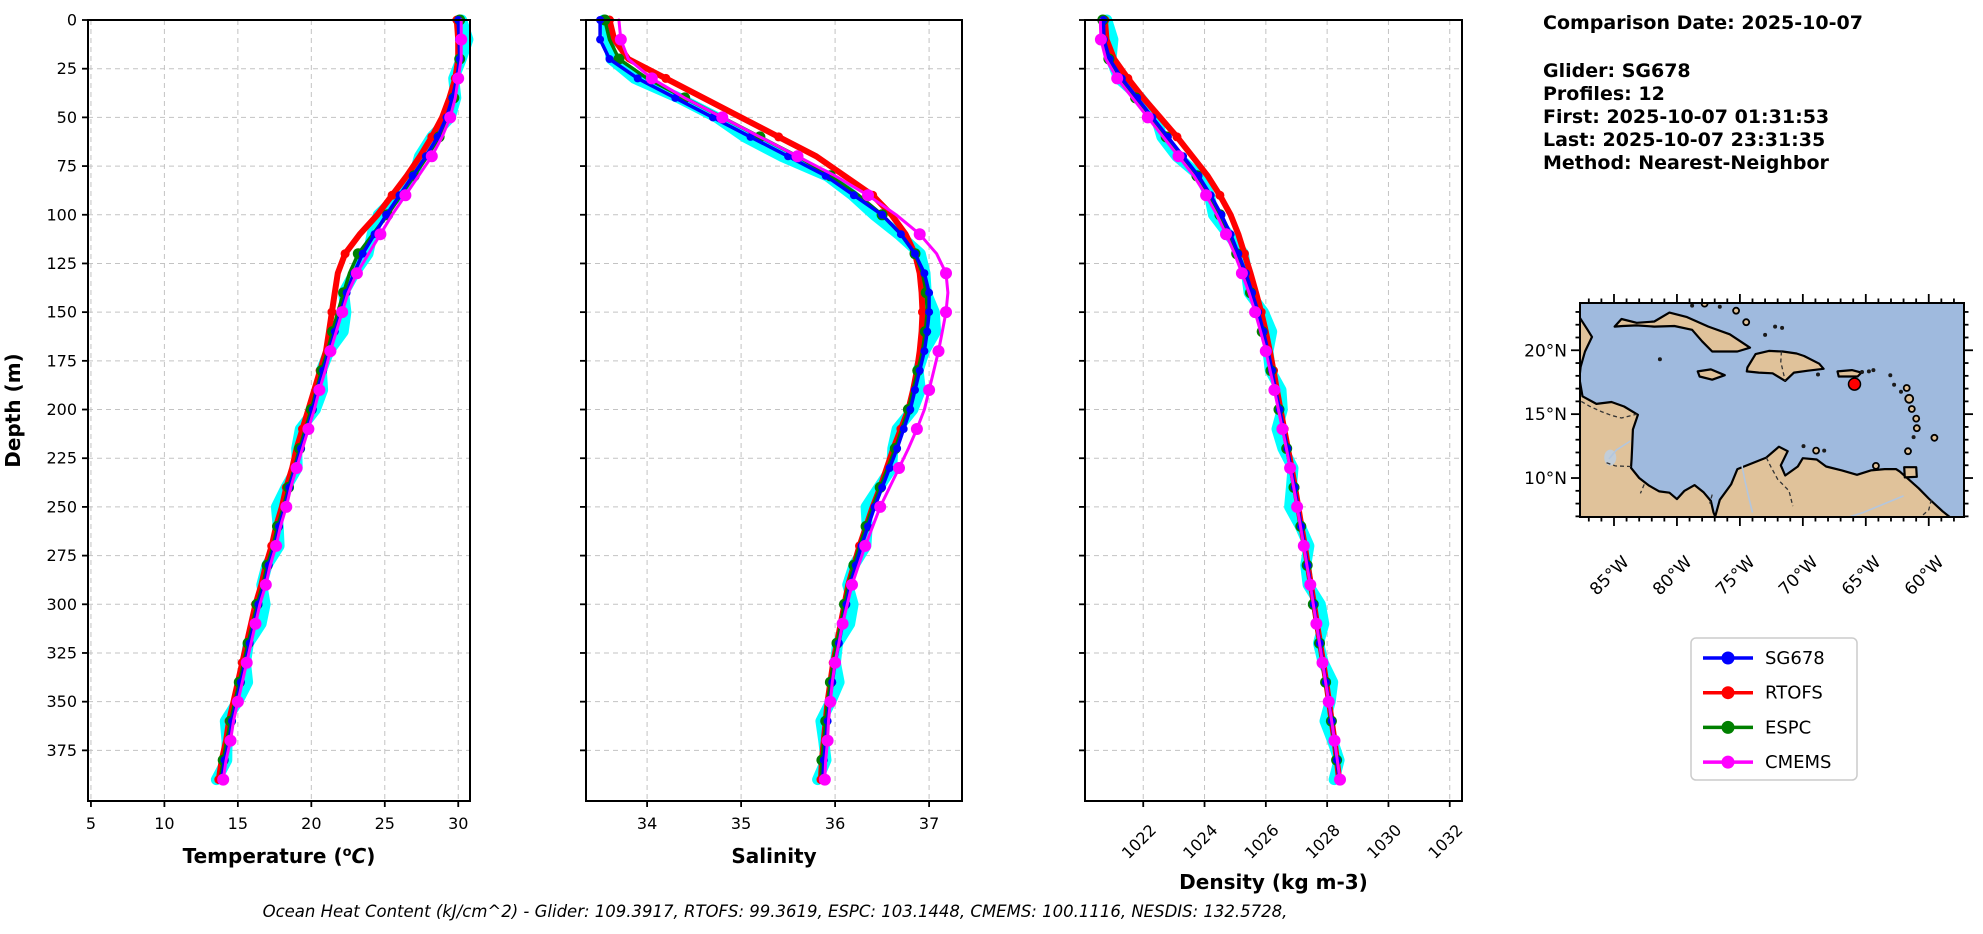  What do you see at coordinates (1609, 575) in the screenshot?
I see `map-lon-tick-label: 85°W` at bounding box center [1609, 575].